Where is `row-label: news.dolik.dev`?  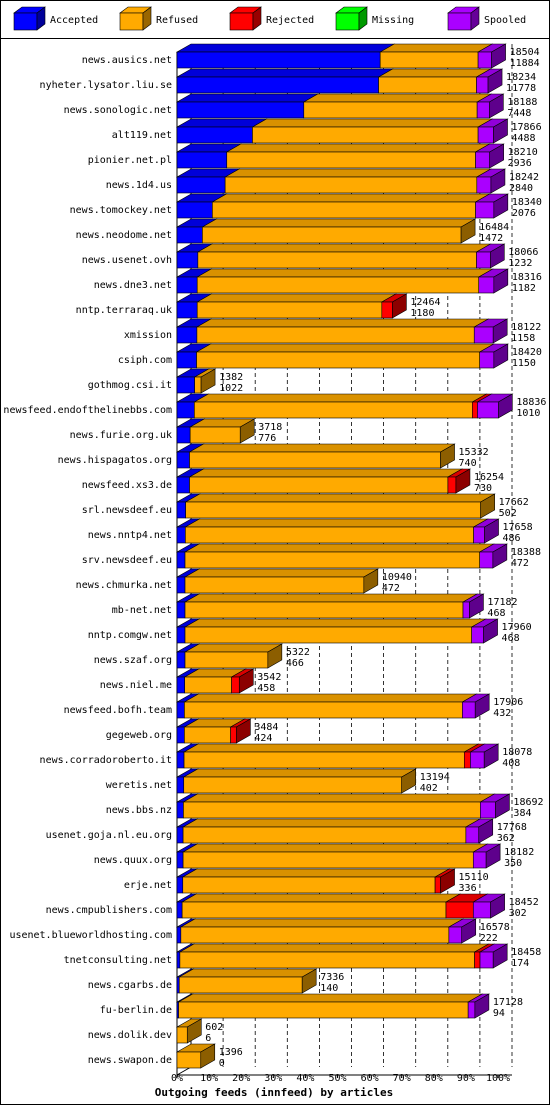
row-label: news.dolik.dev is located at coordinates (130, 1035).